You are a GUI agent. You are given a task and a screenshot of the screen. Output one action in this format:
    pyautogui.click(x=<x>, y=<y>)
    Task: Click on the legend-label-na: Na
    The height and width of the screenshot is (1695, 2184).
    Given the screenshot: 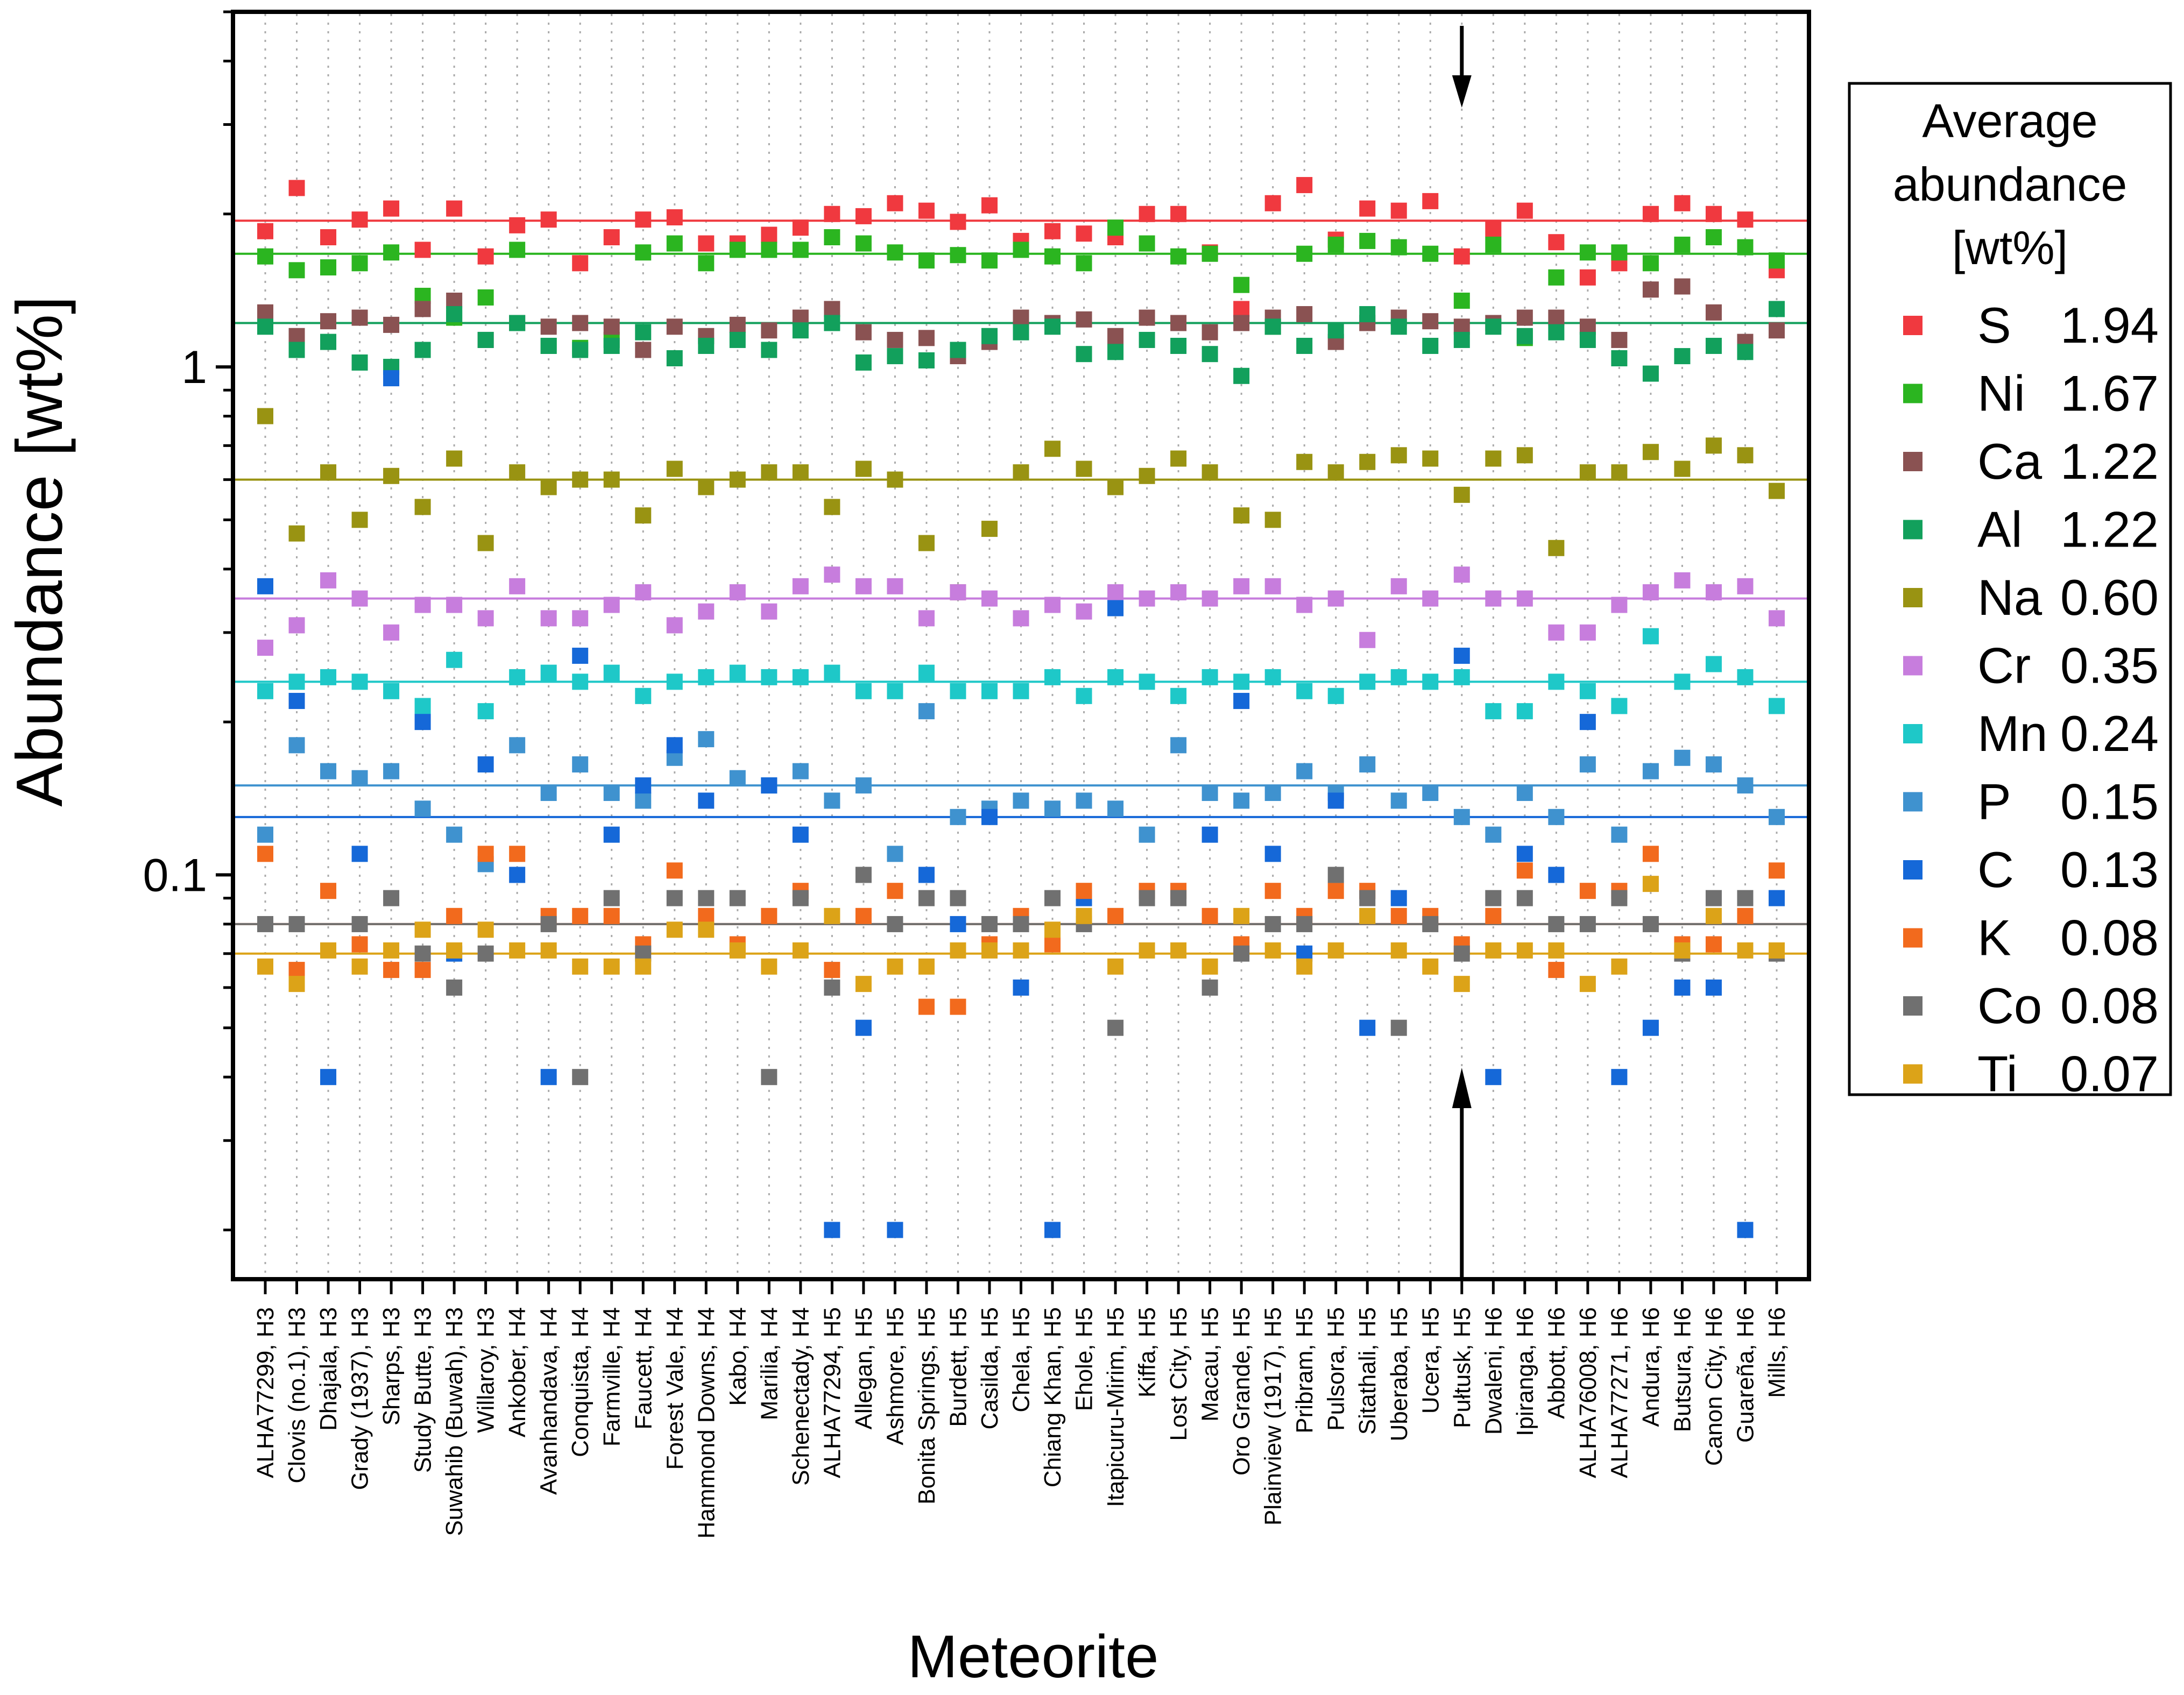 What is the action you would take?
    pyautogui.click(x=2009, y=597)
    